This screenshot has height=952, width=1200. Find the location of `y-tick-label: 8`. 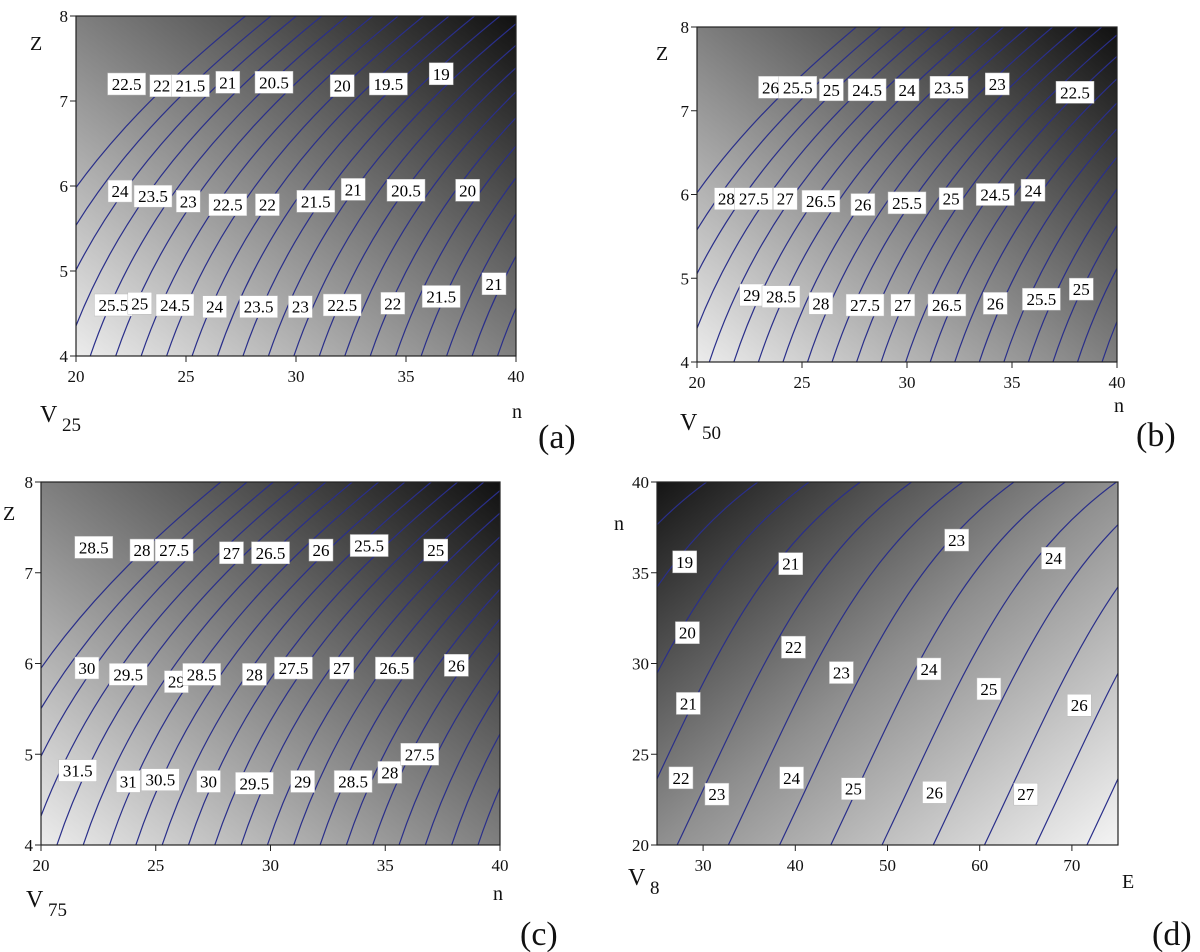

y-tick-label: 8 is located at coordinates (29, 482).